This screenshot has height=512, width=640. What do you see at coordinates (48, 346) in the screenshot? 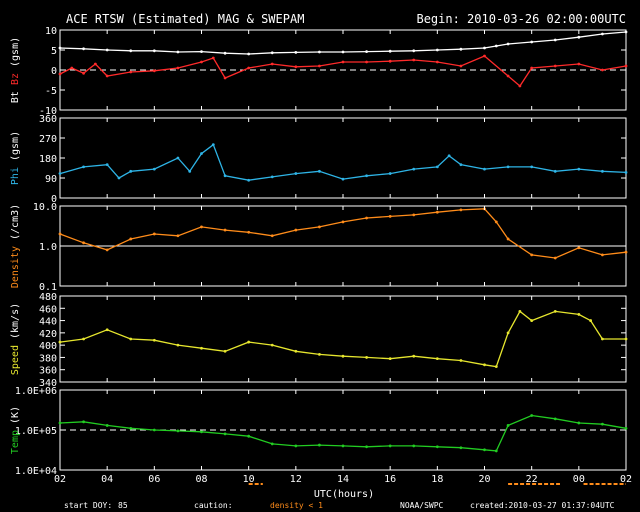
I see `y-tick-label: 400` at bounding box center [48, 346].